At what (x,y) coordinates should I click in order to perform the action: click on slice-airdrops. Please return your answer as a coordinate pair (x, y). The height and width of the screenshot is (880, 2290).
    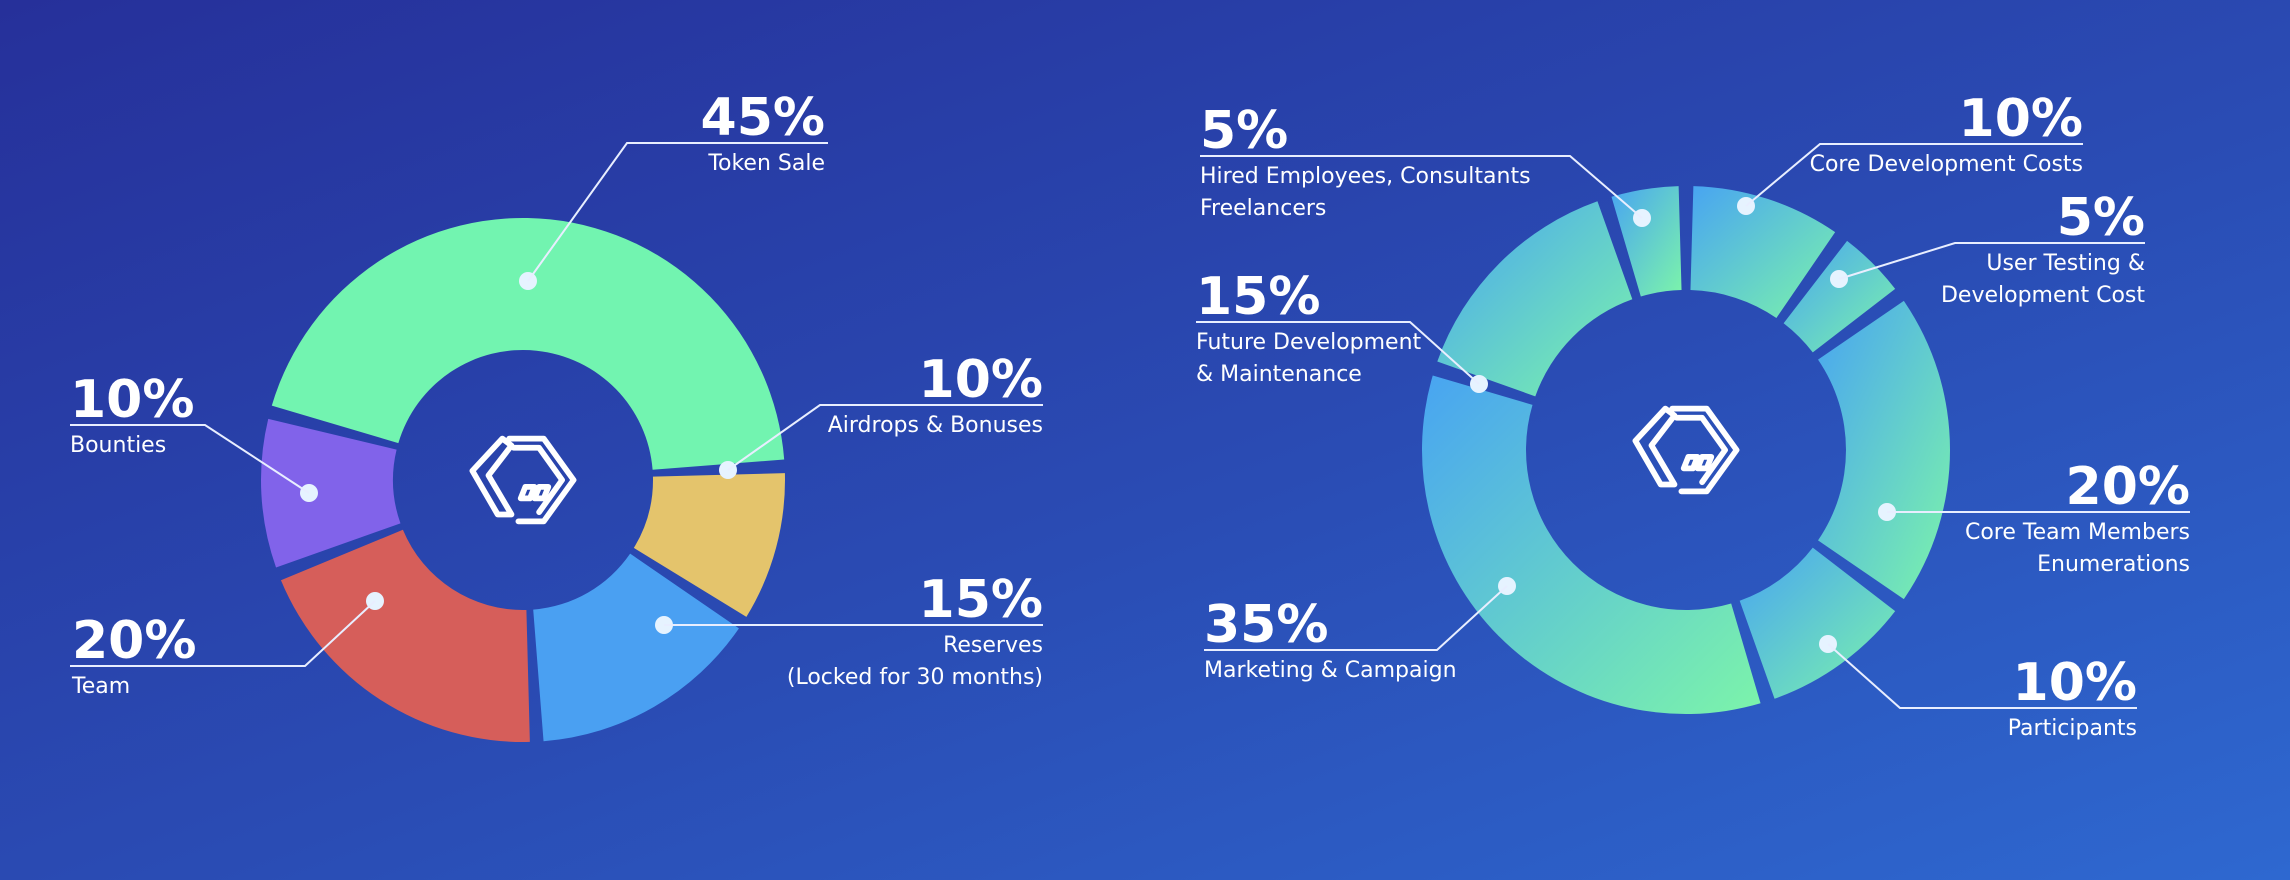
    Looking at the image, I should click on (709, 545).